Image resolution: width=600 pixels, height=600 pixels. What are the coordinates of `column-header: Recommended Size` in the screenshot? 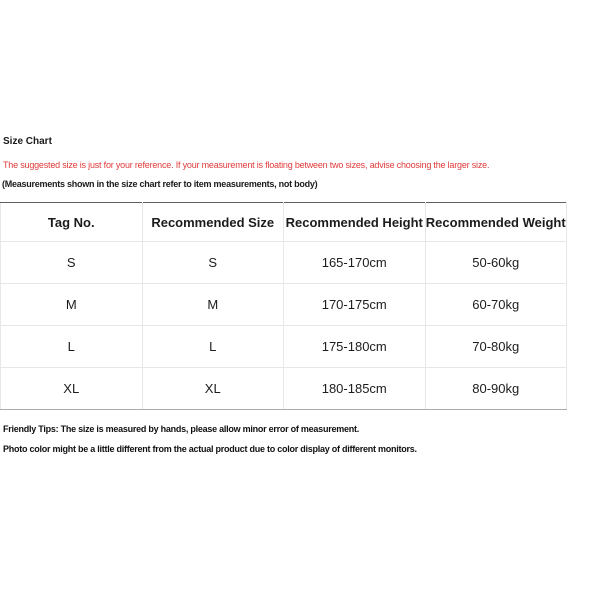 It's located at (212, 222).